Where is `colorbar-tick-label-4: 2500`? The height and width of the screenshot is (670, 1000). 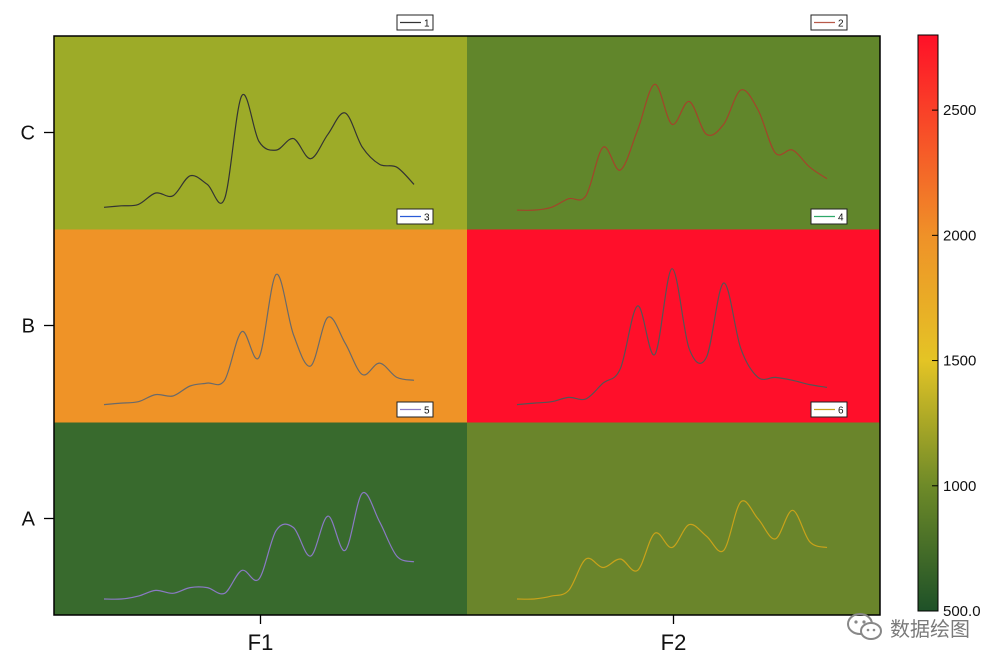 colorbar-tick-label-4: 2500 is located at coordinates (959, 110).